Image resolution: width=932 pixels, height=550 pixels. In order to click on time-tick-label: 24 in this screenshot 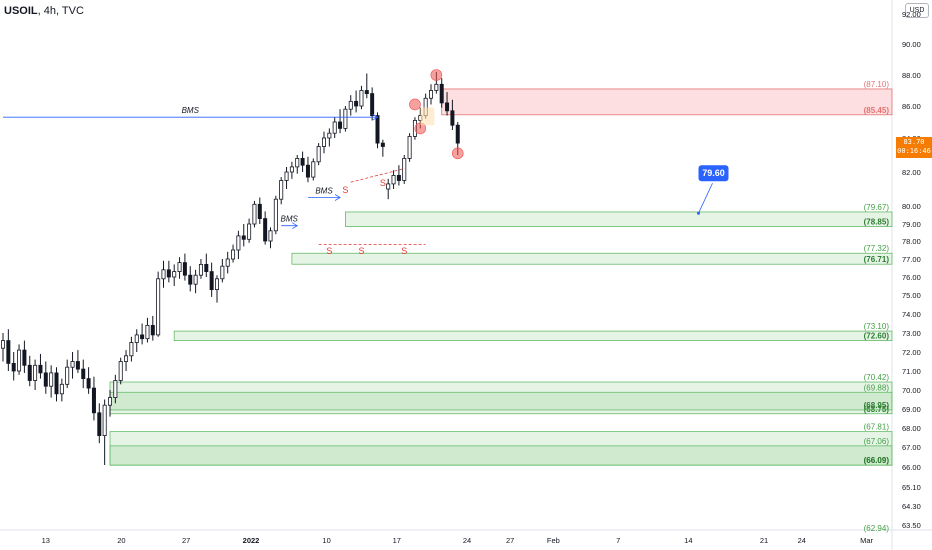, I will do `click(467, 540)`.